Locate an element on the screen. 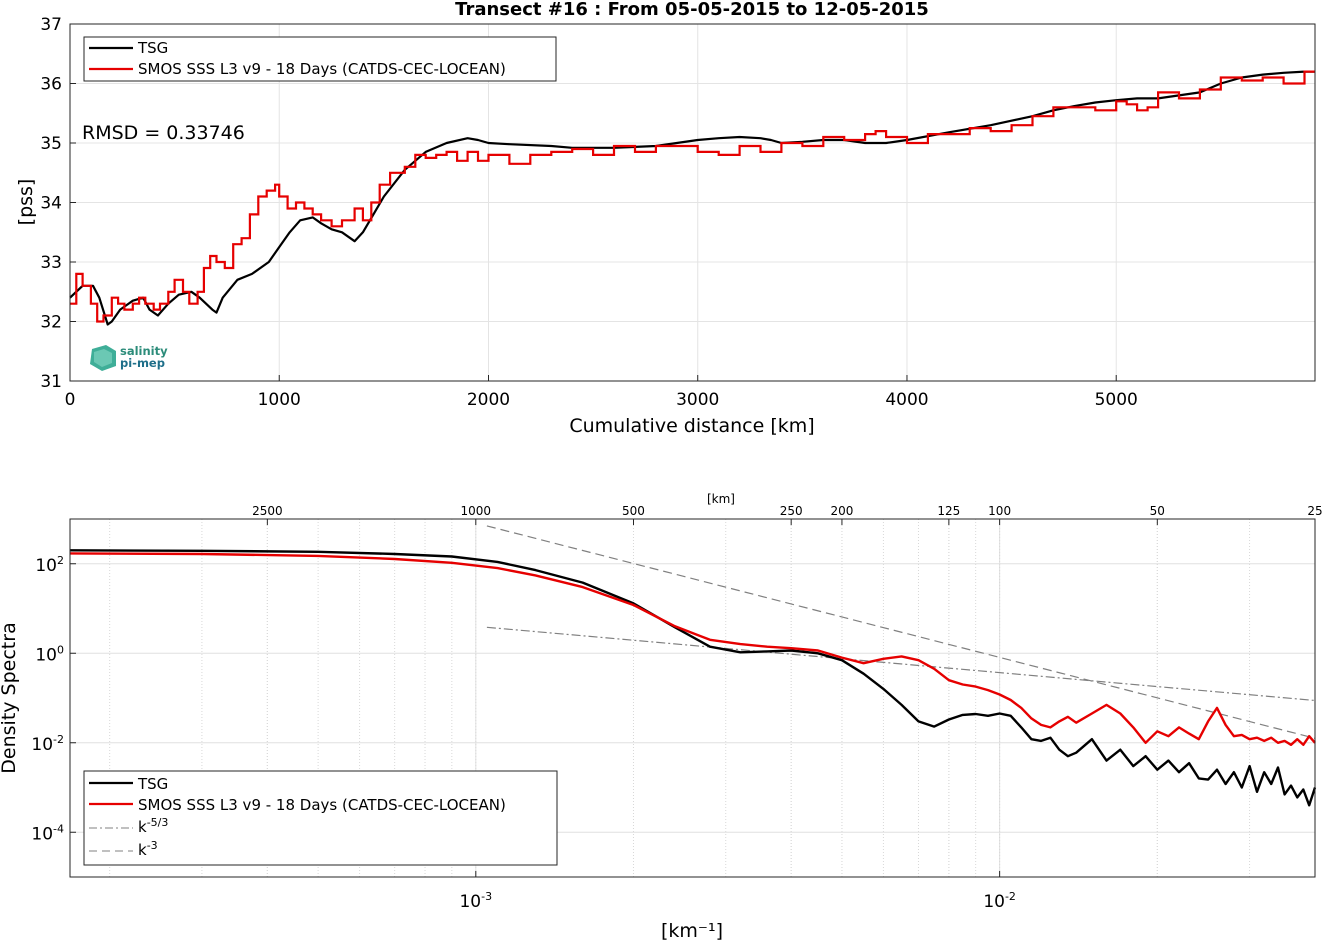 The image size is (1323, 942). top-x-tick-label: 5000 is located at coordinates (1116, 400).